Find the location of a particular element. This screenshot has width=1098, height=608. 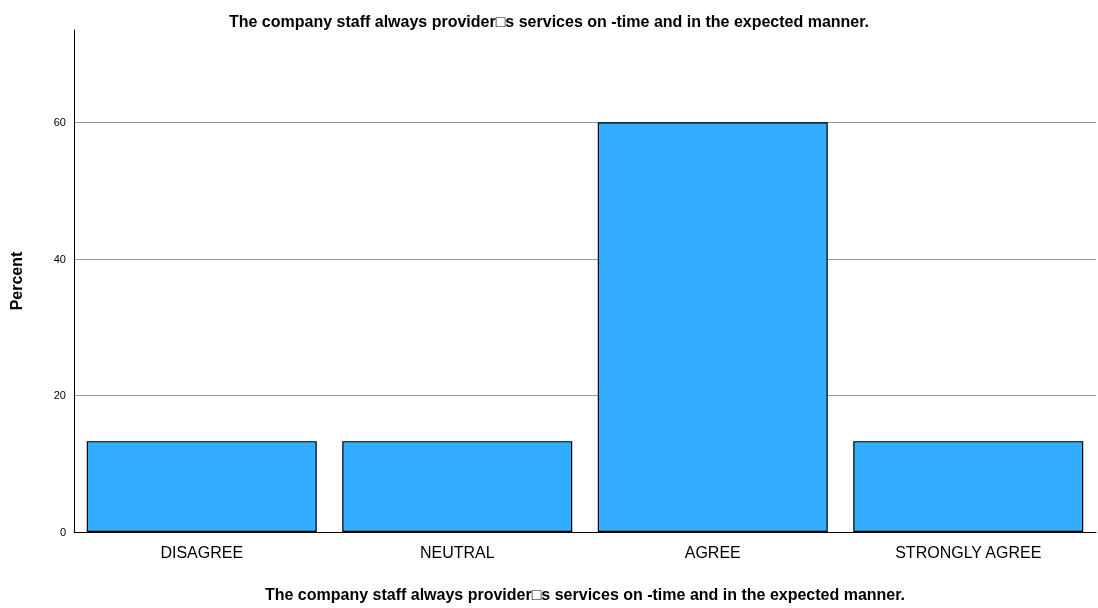

chart-title: The company staff always provider□s services on -time and in the expected manner. is located at coordinates (549, 21).